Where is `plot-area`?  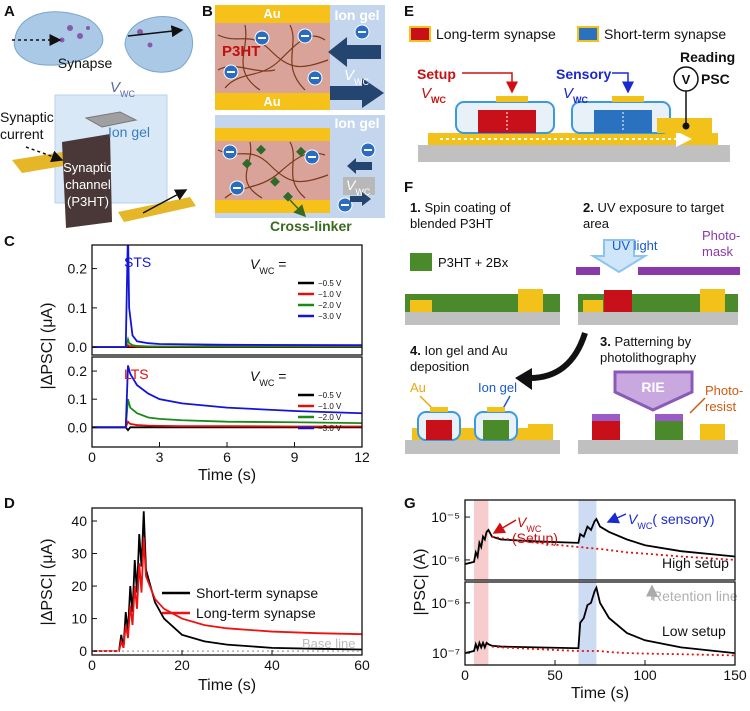
plot-area is located at coordinates (227, 297).